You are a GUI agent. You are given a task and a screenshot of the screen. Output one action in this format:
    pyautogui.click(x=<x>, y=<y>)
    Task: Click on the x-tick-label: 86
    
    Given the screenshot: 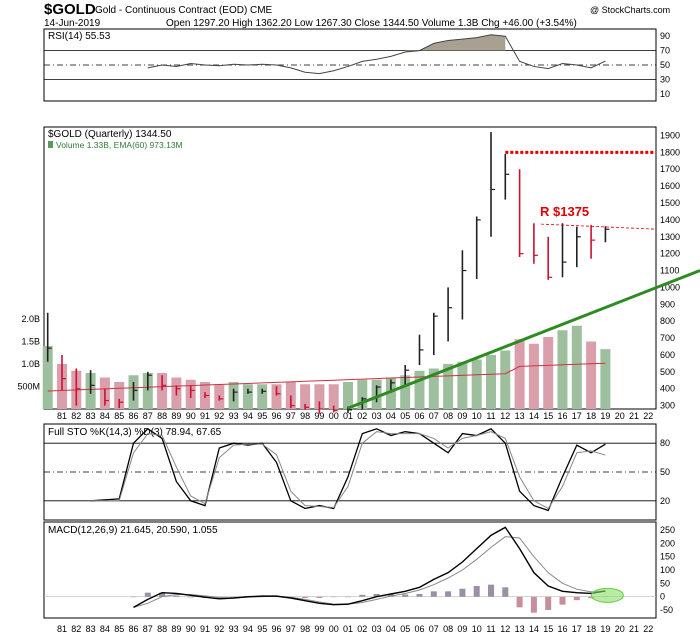 What is the action you would take?
    pyautogui.click(x=133, y=416)
    